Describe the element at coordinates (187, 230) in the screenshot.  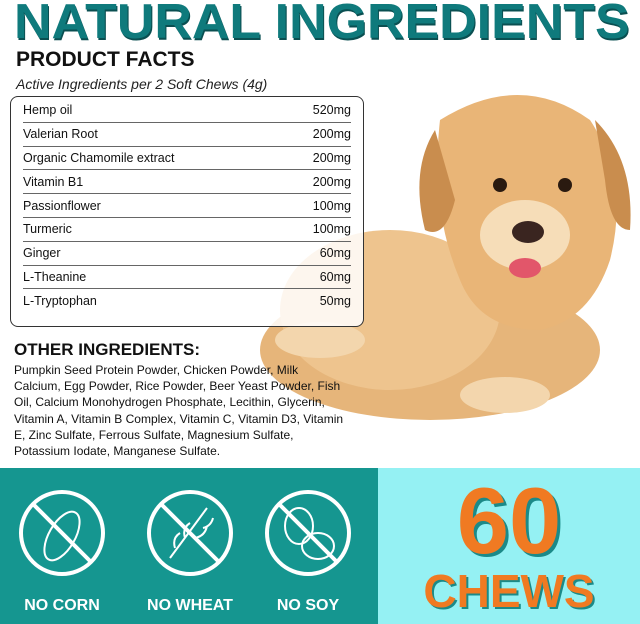
I see `ingredient-row: Turmeric 100mg` at that location.